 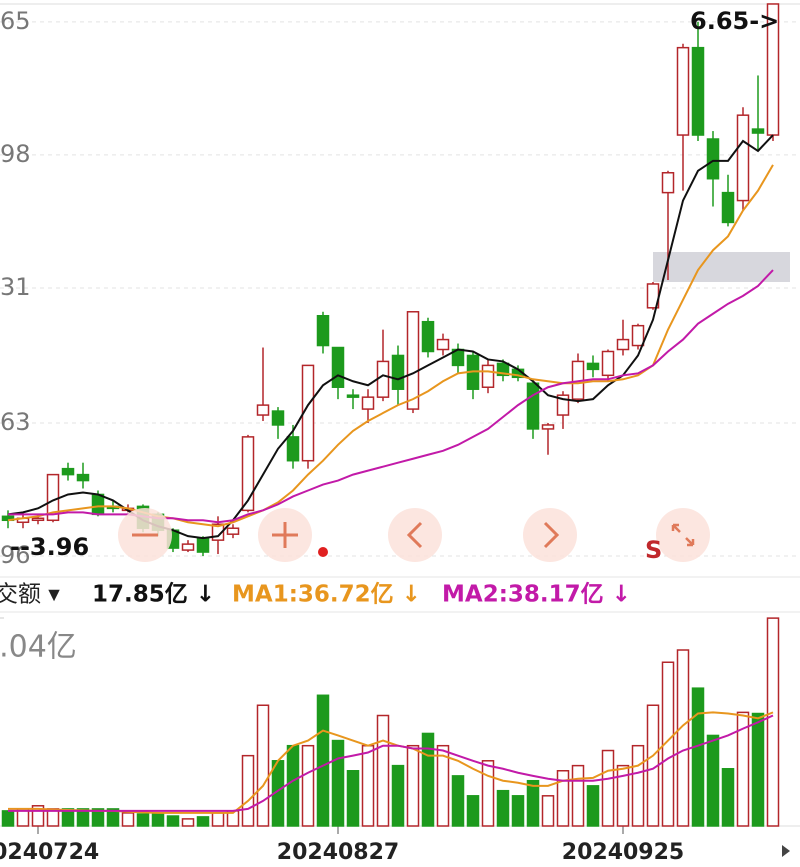 I want to click on x-tick-label: 20240724, so click(x=49, y=852).